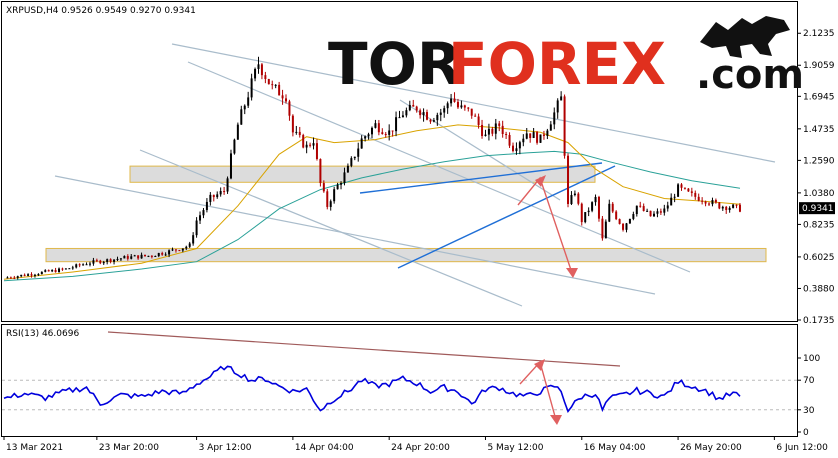 The height and width of the screenshot is (458, 838). I want to click on price-tick-label: 0.8235, so click(819, 225).